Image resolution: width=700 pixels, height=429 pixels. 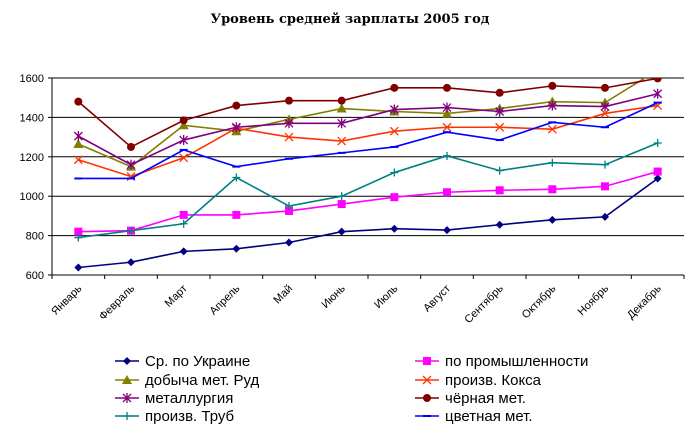 I want to click on legend-item: металлургия, so click(x=174, y=398).